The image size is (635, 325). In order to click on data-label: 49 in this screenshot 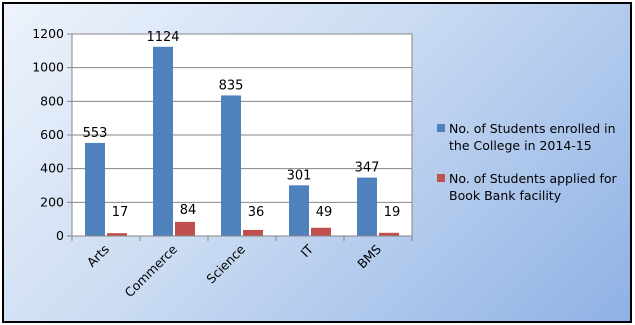, I will do `click(324, 212)`.